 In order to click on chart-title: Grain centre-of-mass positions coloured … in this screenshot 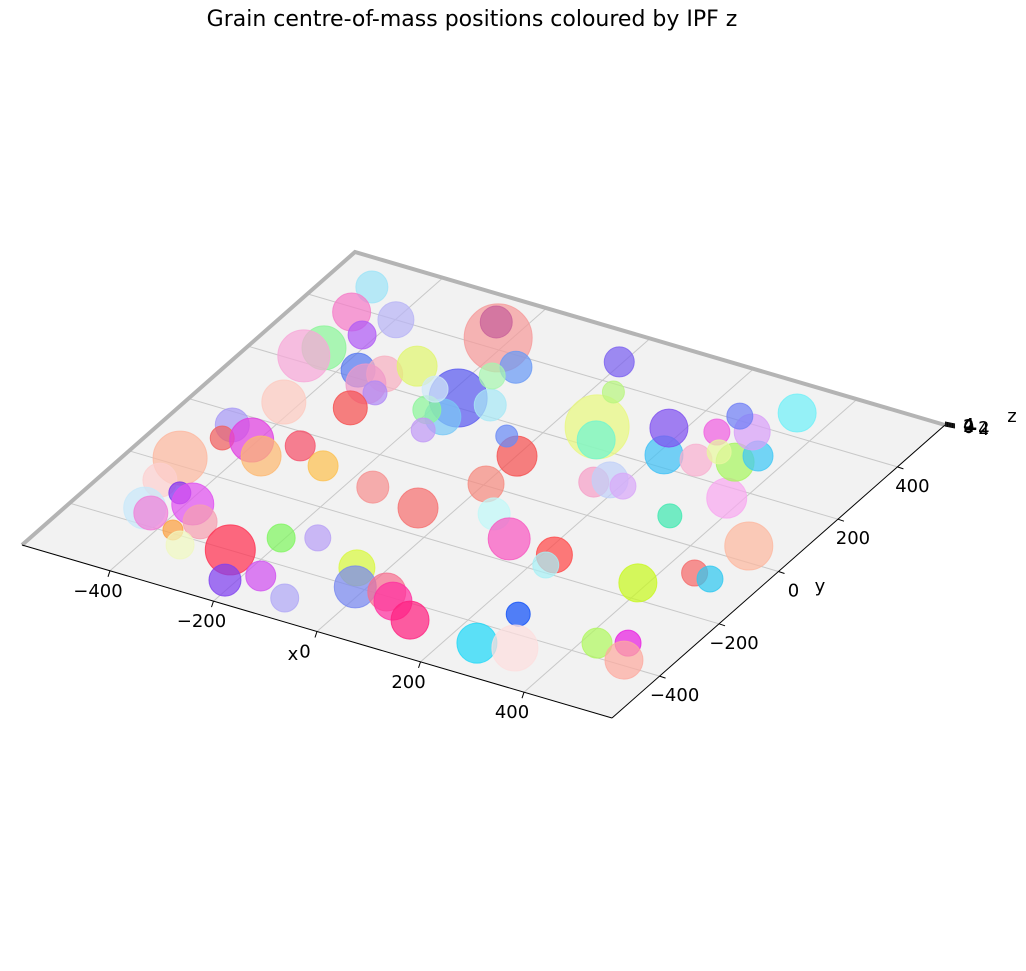, I will do `click(472, 19)`.